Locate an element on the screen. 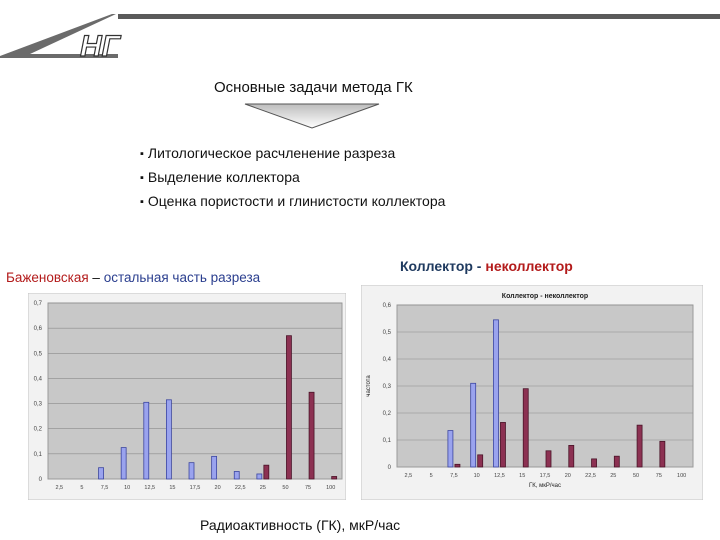  label-collector: Коллектор is located at coordinates (436, 266).